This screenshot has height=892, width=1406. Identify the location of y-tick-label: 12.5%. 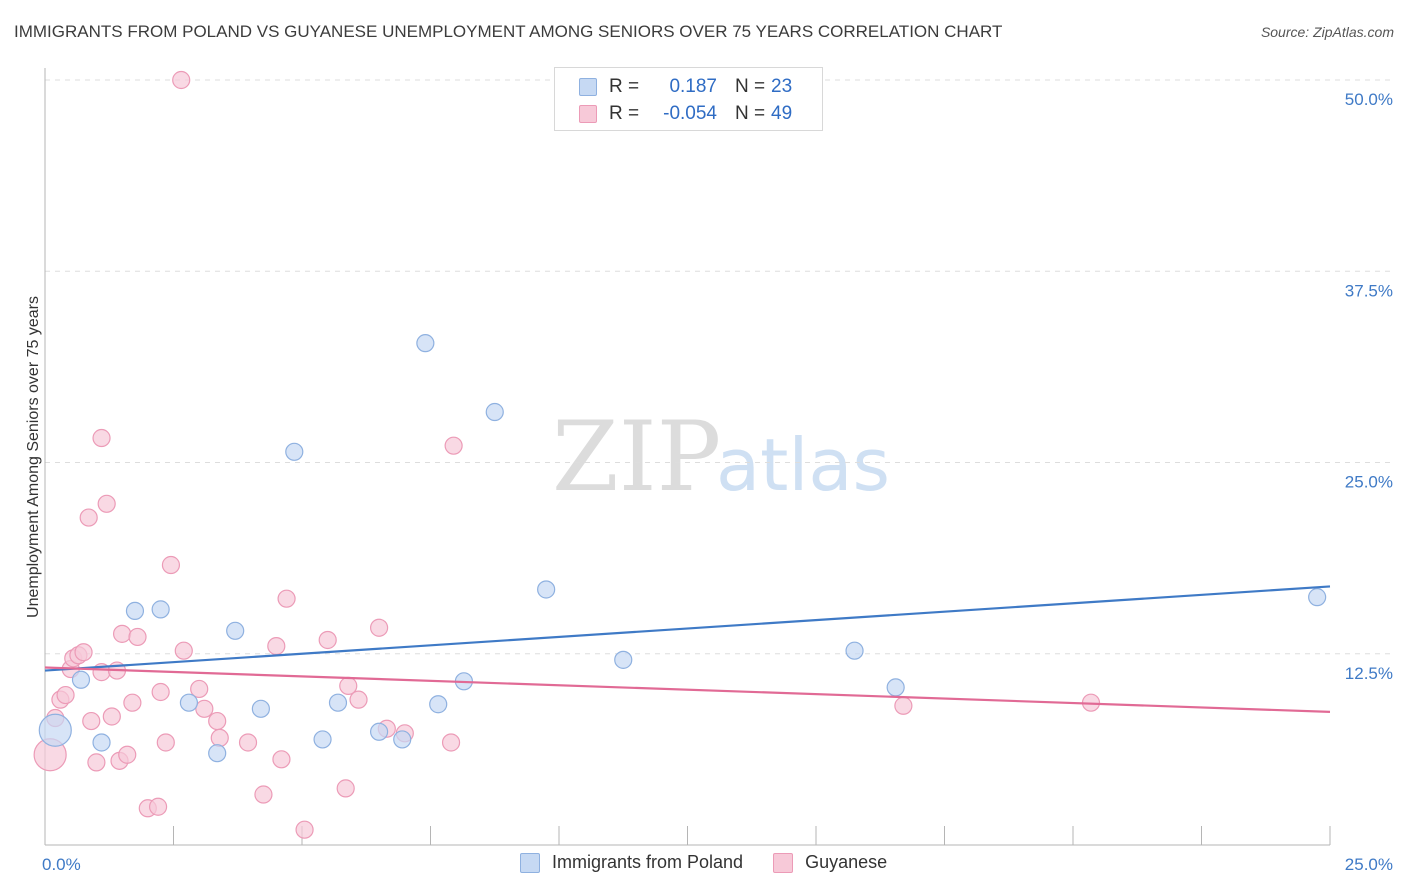
(1369, 673).